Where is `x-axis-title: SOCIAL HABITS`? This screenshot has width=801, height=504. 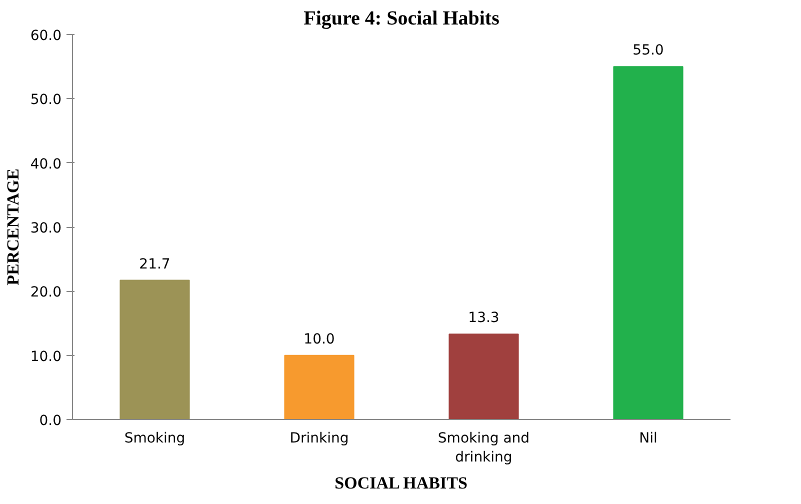 x-axis-title: SOCIAL HABITS is located at coordinates (401, 483).